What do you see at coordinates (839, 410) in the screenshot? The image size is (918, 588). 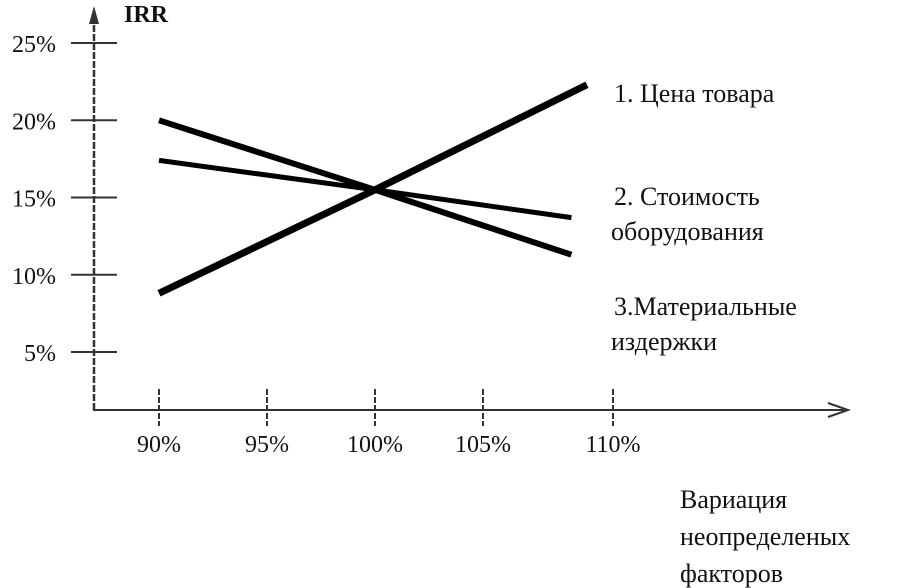 I see `x-axis-arrow` at bounding box center [839, 410].